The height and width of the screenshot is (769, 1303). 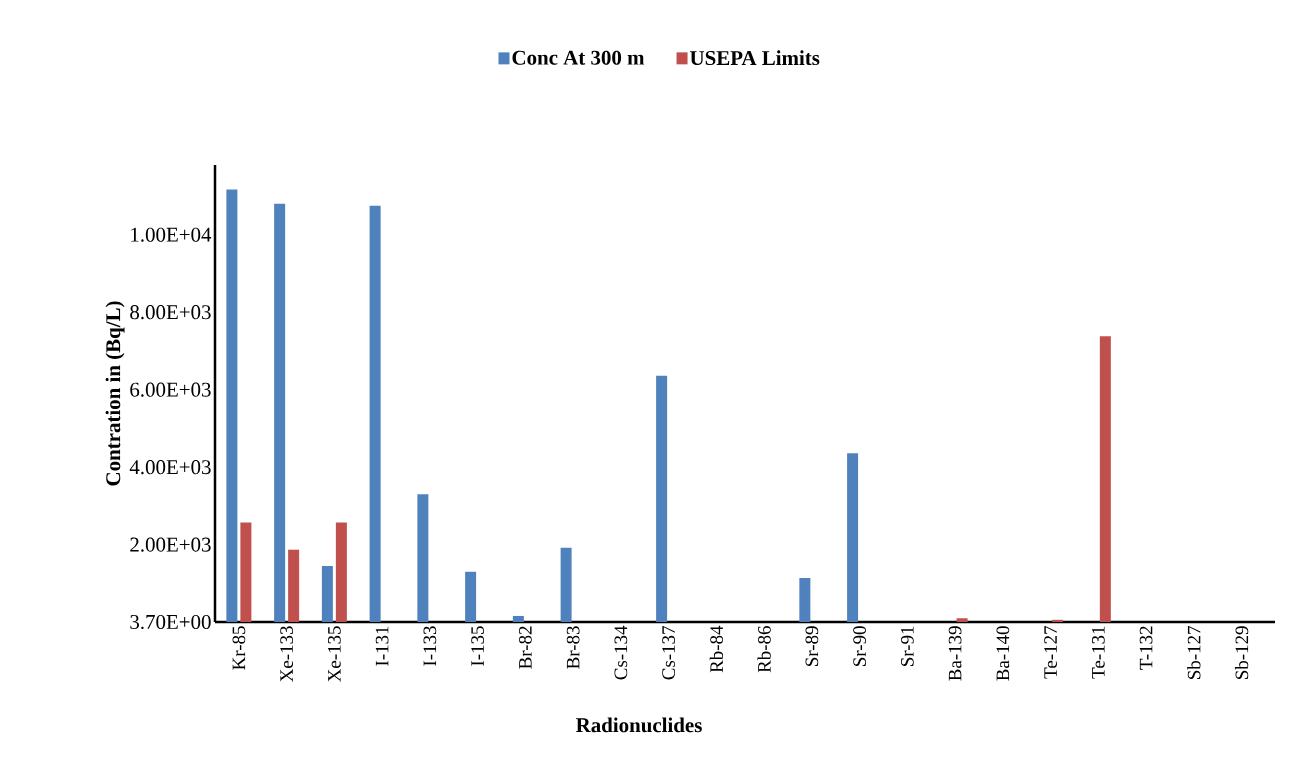 What do you see at coordinates (573, 647) in the screenshot?
I see `x-tick-label: Br-83` at bounding box center [573, 647].